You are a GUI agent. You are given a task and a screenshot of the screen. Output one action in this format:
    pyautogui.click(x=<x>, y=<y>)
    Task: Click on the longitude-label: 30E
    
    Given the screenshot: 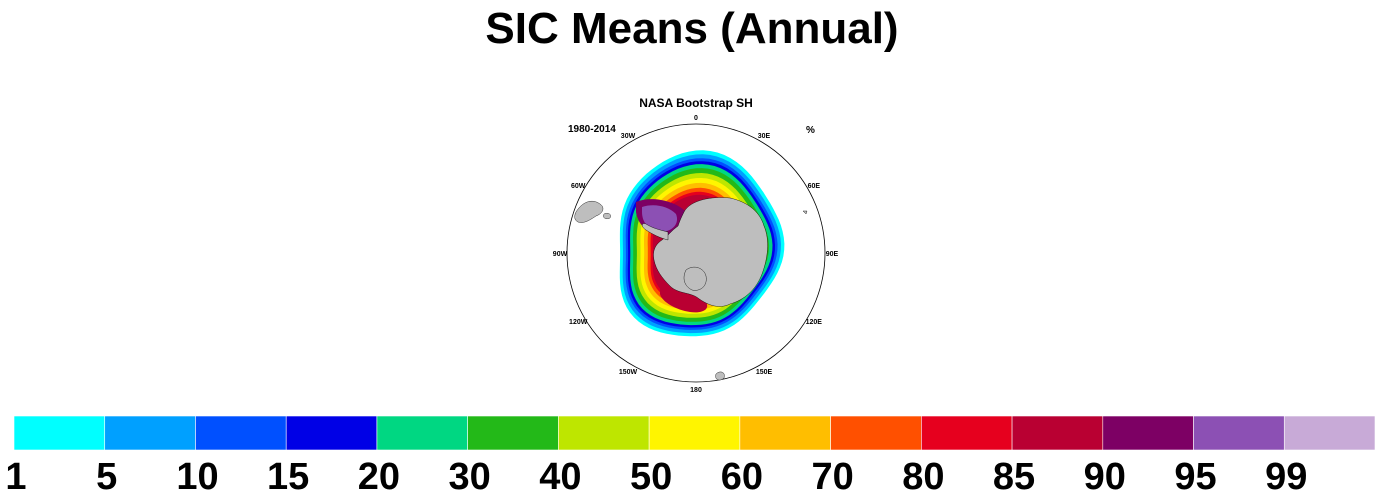 What is the action you would take?
    pyautogui.click(x=764, y=136)
    